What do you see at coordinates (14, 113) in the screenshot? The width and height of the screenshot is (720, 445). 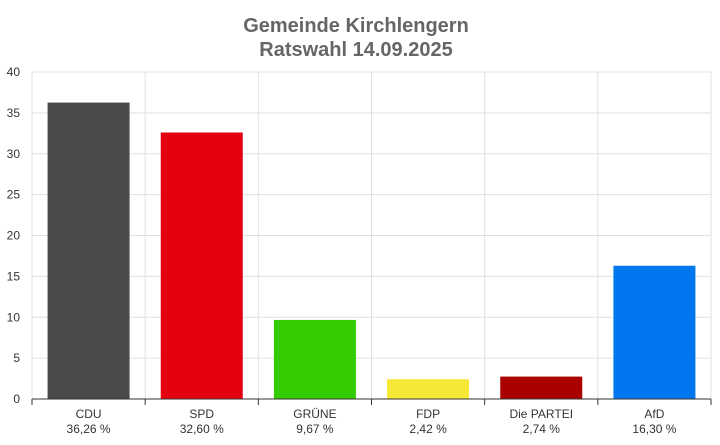 I see `y-tick-label: 35` at bounding box center [14, 113].